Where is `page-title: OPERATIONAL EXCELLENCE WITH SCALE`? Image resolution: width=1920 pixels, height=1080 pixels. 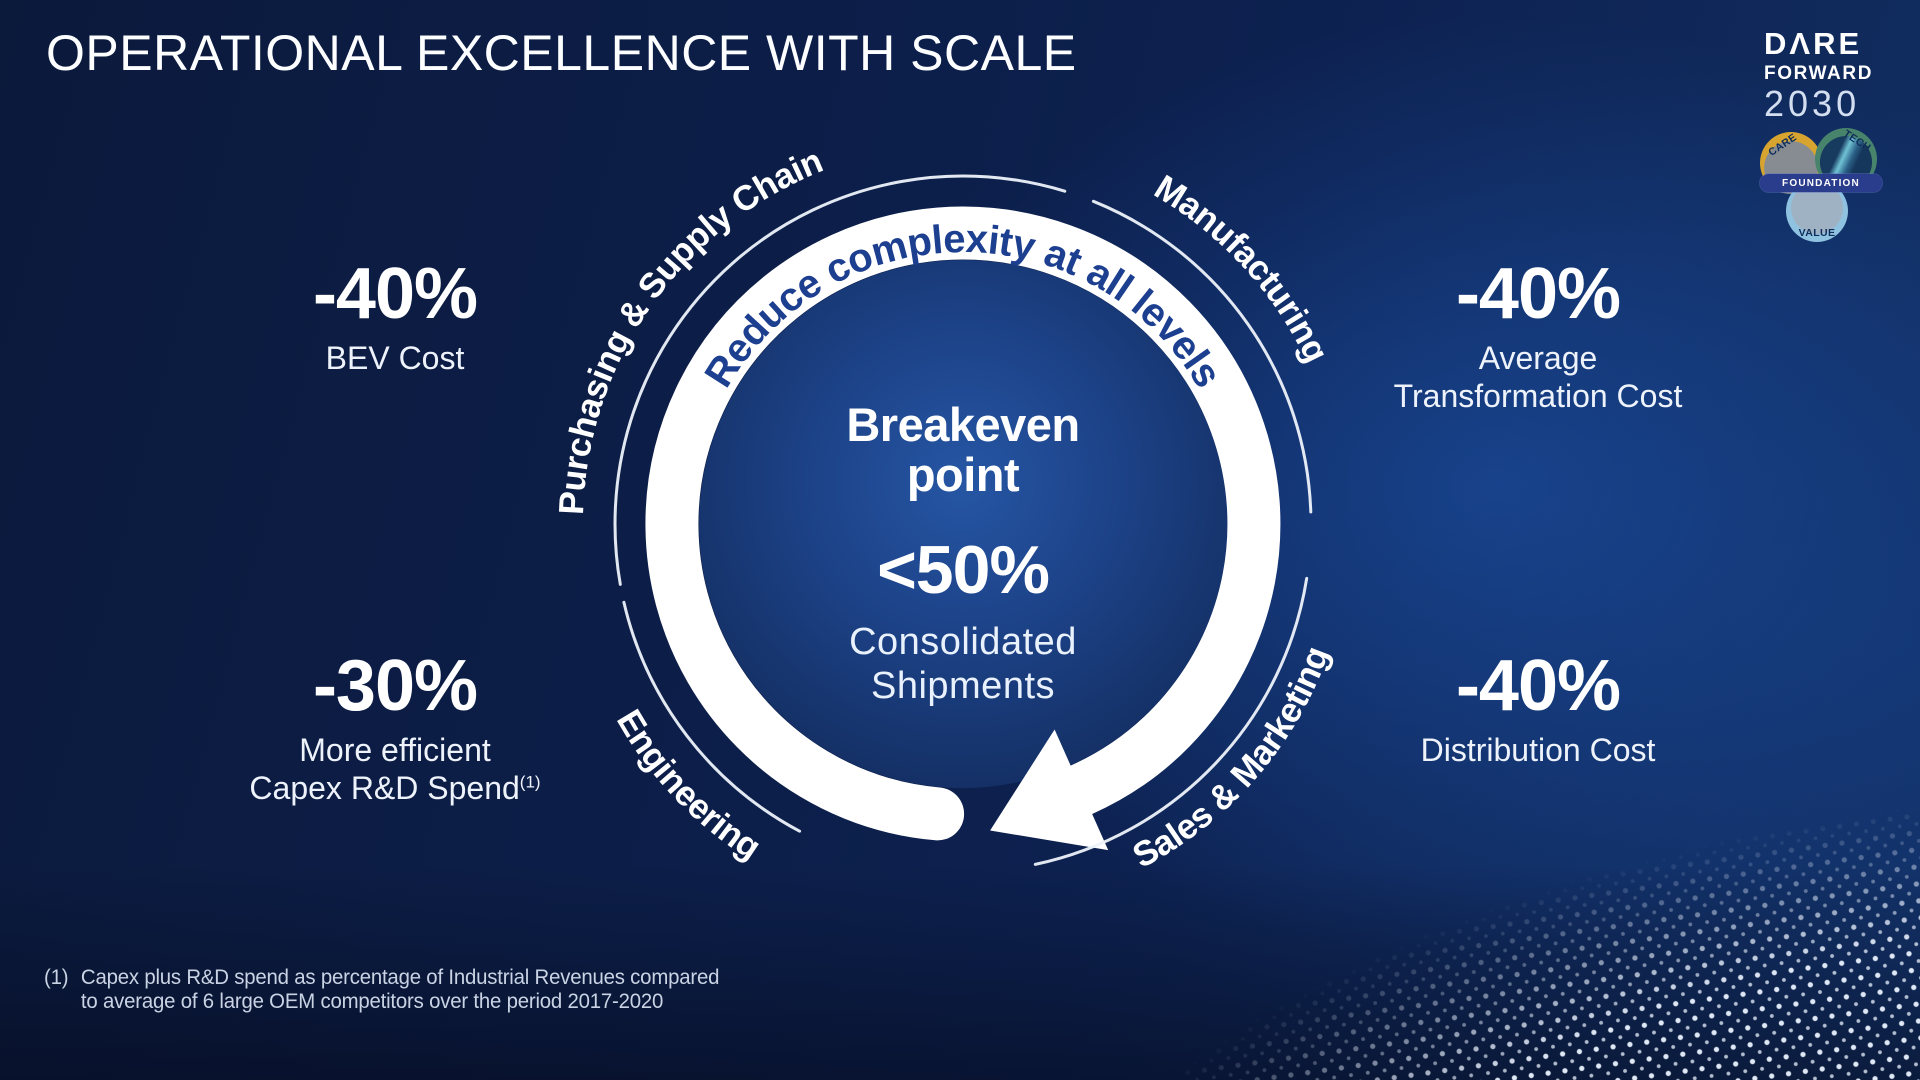
page-title: OPERATIONAL EXCELLENCE WITH SCALE is located at coordinates (561, 53).